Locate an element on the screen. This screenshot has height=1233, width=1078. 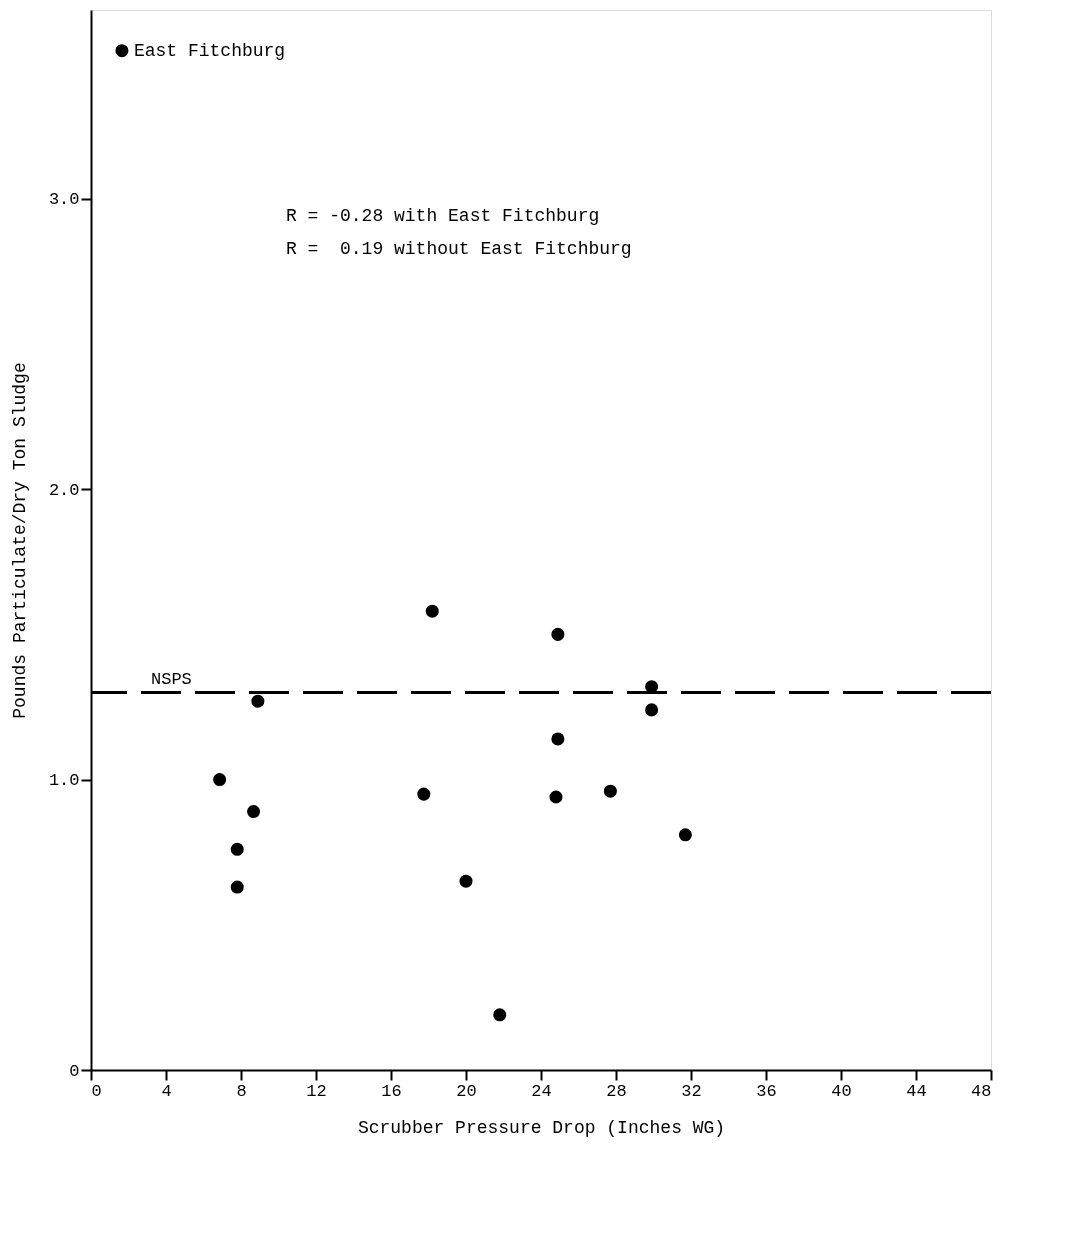
x-tick-label: 32 is located at coordinates (691, 1091).